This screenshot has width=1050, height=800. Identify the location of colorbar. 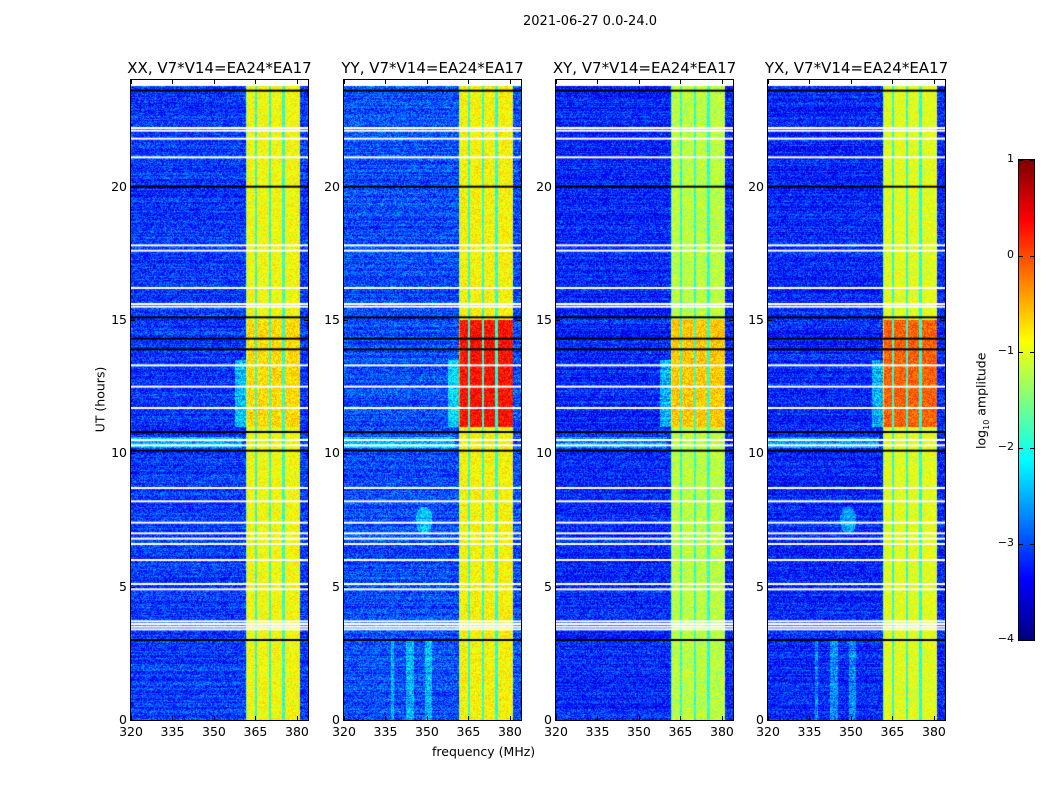
(1026, 400).